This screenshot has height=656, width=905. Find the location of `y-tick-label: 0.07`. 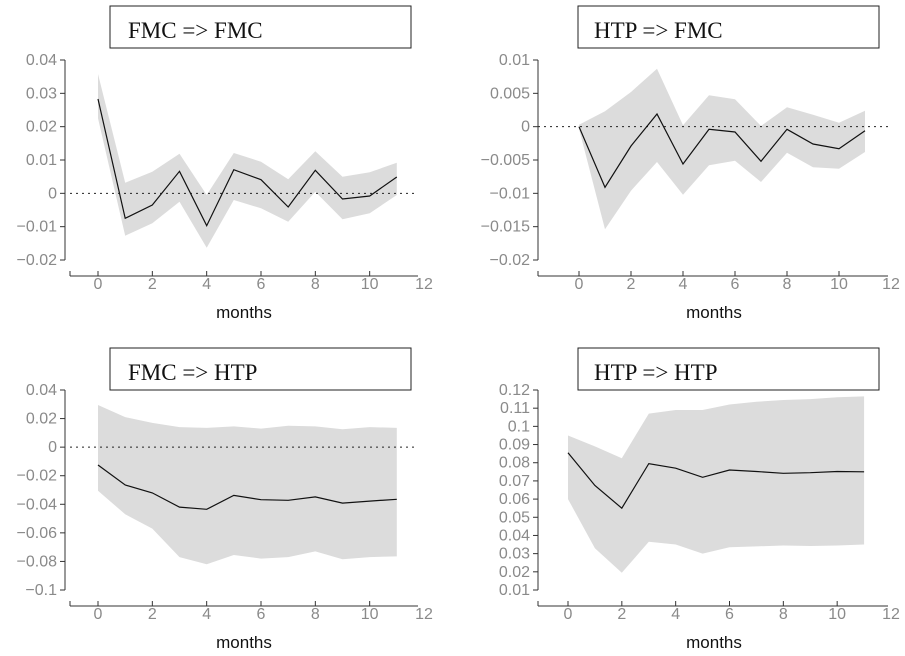

y-tick-label: 0.07 is located at coordinates (514, 481).